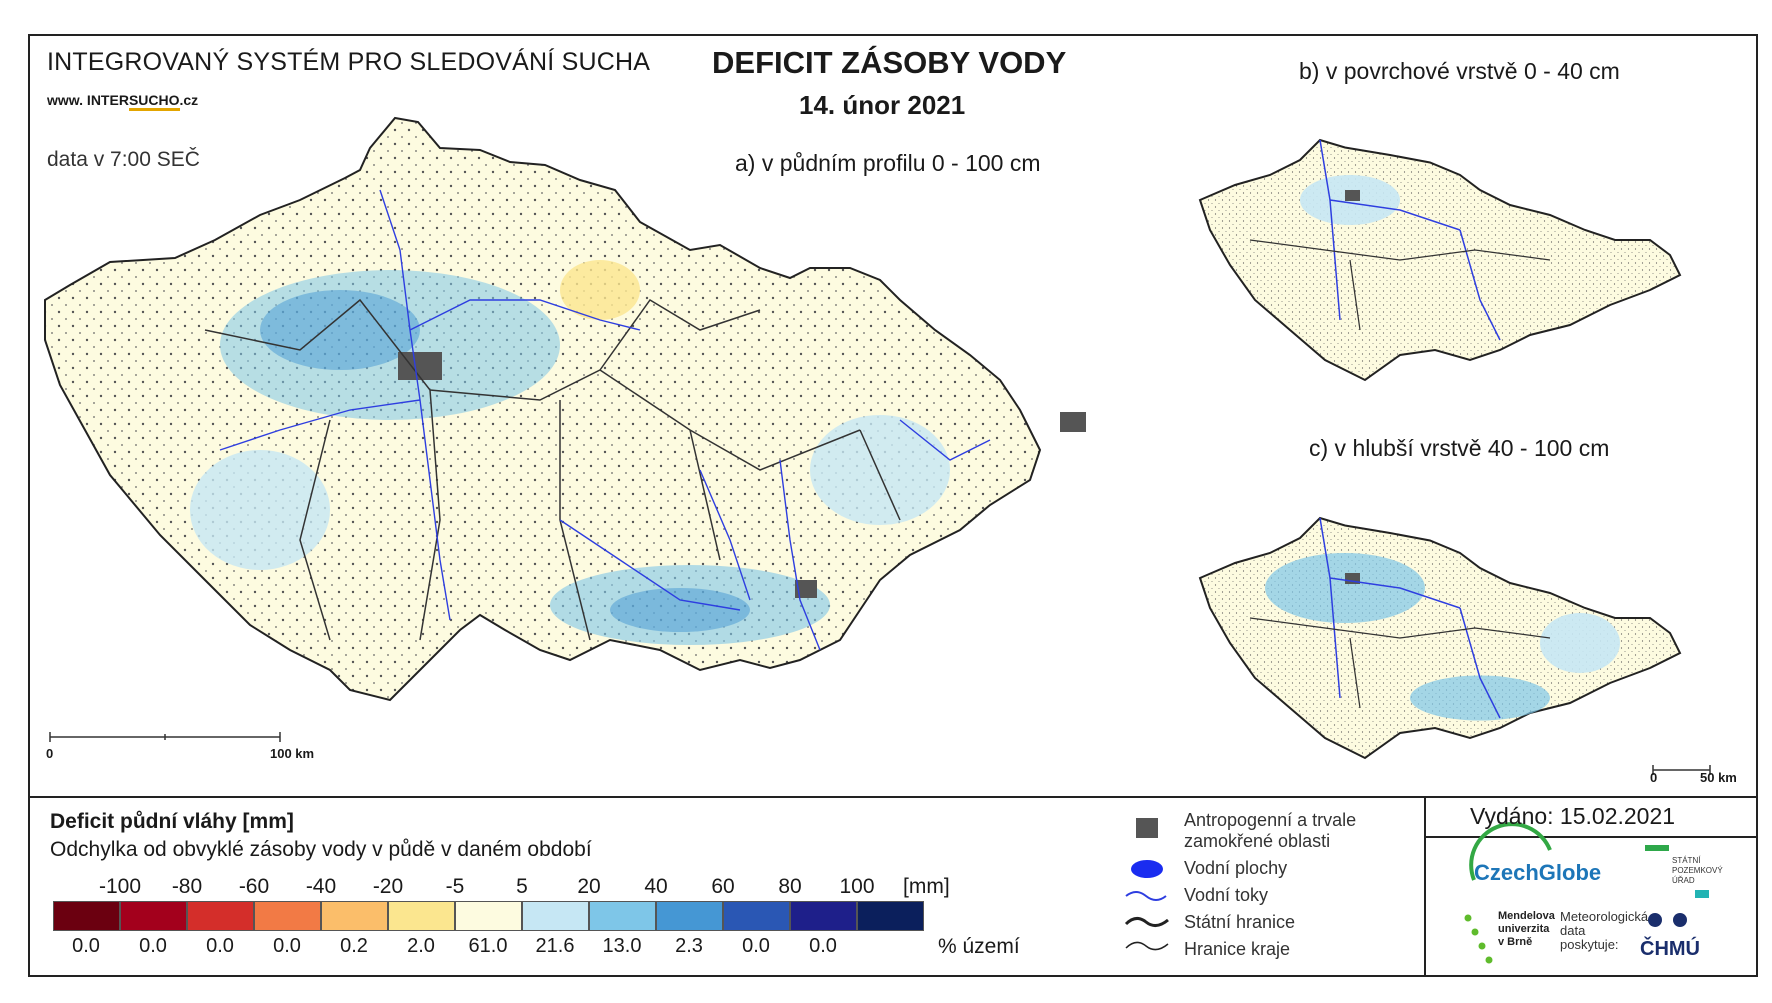 This screenshot has height=1003, width=1772. Describe the element at coordinates (1686, 860) in the screenshot. I see `spu-line: STÁTNÍ` at that location.